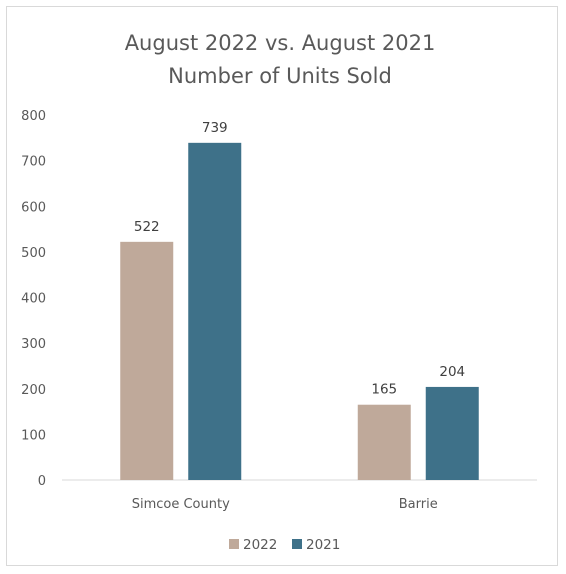 Image resolution: width=566 pixels, height=574 pixels. What do you see at coordinates (384, 442) in the screenshot?
I see `bar-2022-barrie` at bounding box center [384, 442].